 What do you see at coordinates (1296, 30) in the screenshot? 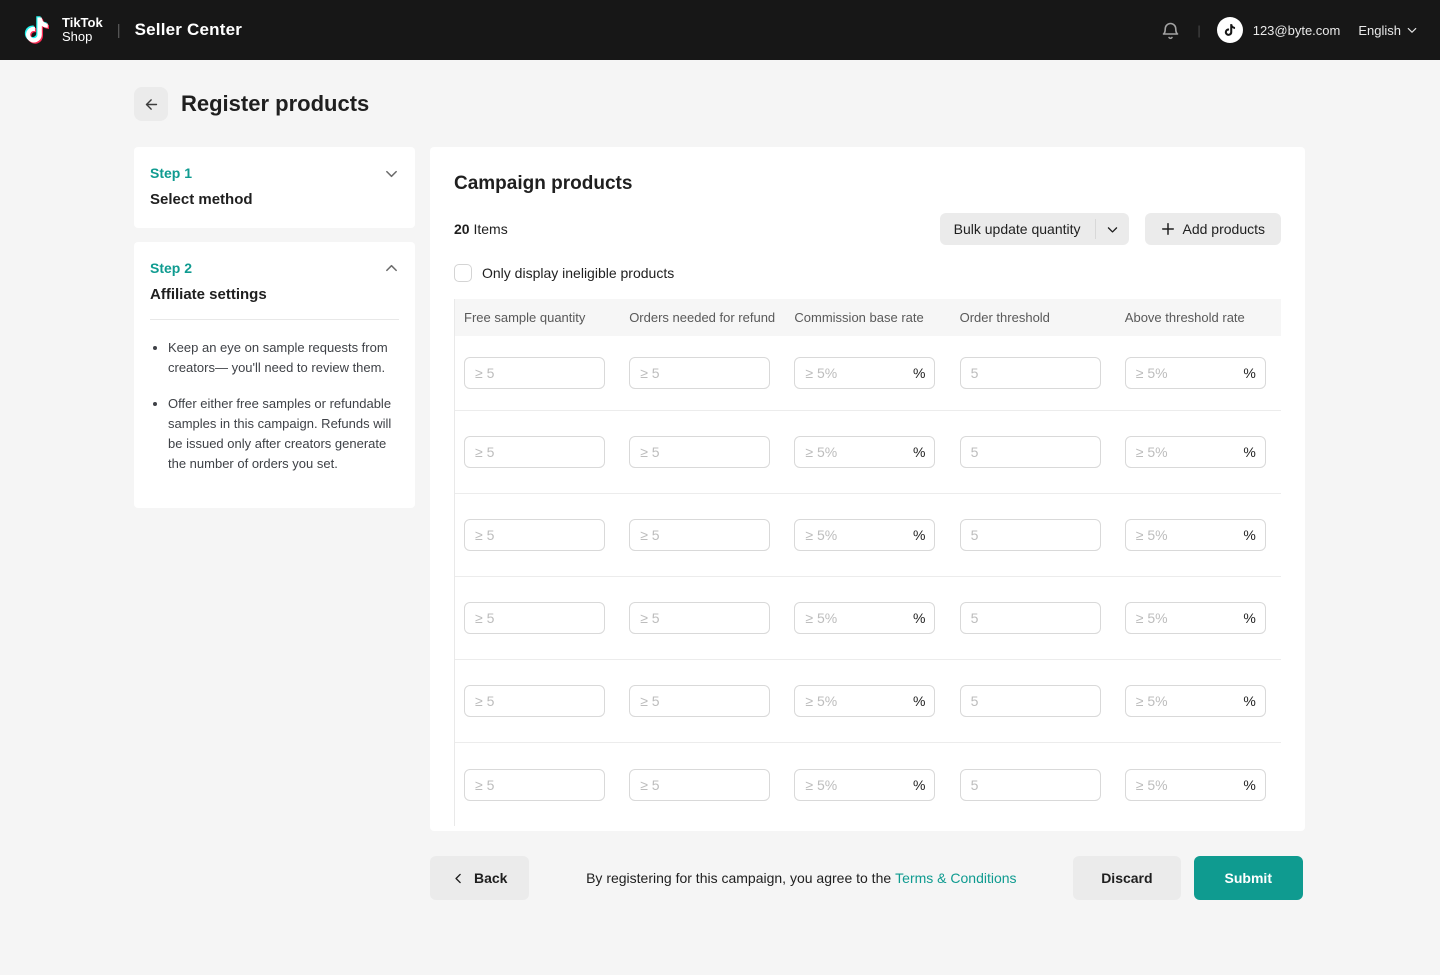
I see `account-email: 123@byte.com` at bounding box center [1296, 30].